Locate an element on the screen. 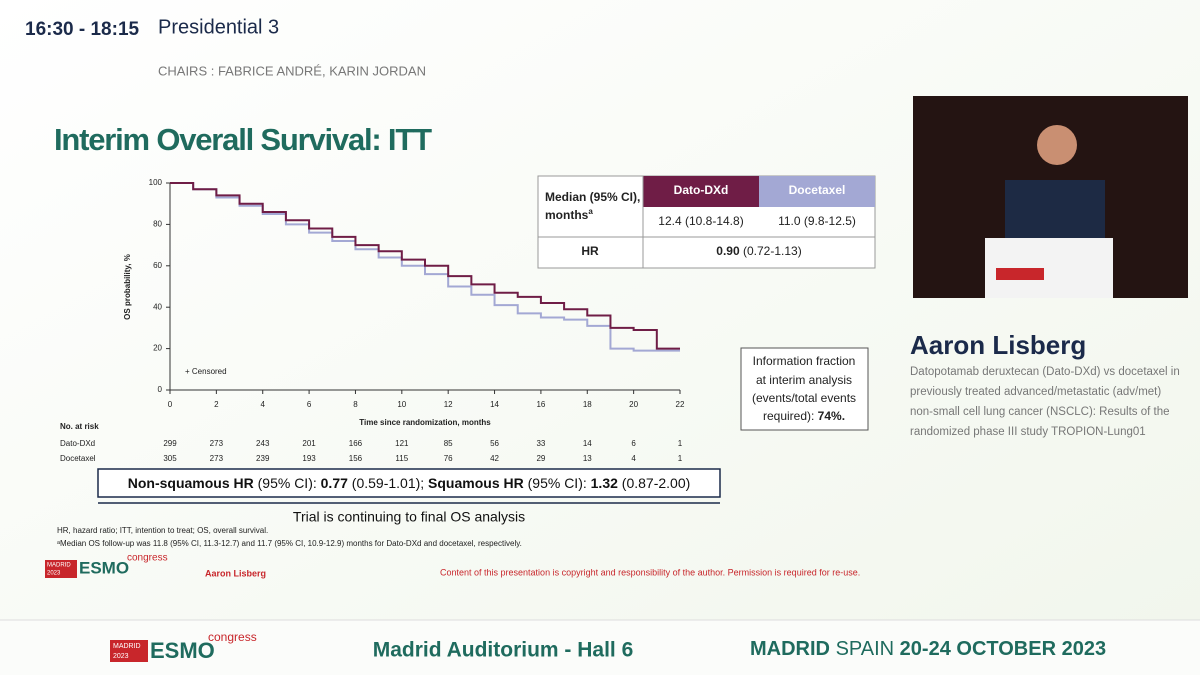  risk-count: 13 is located at coordinates (587, 458).